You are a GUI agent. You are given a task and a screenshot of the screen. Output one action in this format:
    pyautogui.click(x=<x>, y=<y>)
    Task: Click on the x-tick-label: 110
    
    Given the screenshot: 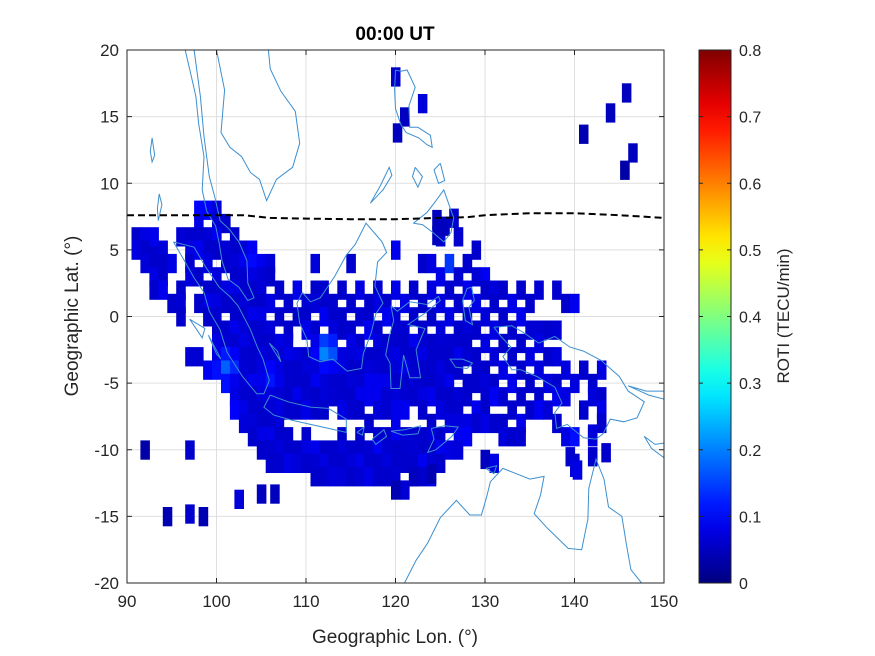 What is the action you would take?
    pyautogui.click(x=305, y=601)
    